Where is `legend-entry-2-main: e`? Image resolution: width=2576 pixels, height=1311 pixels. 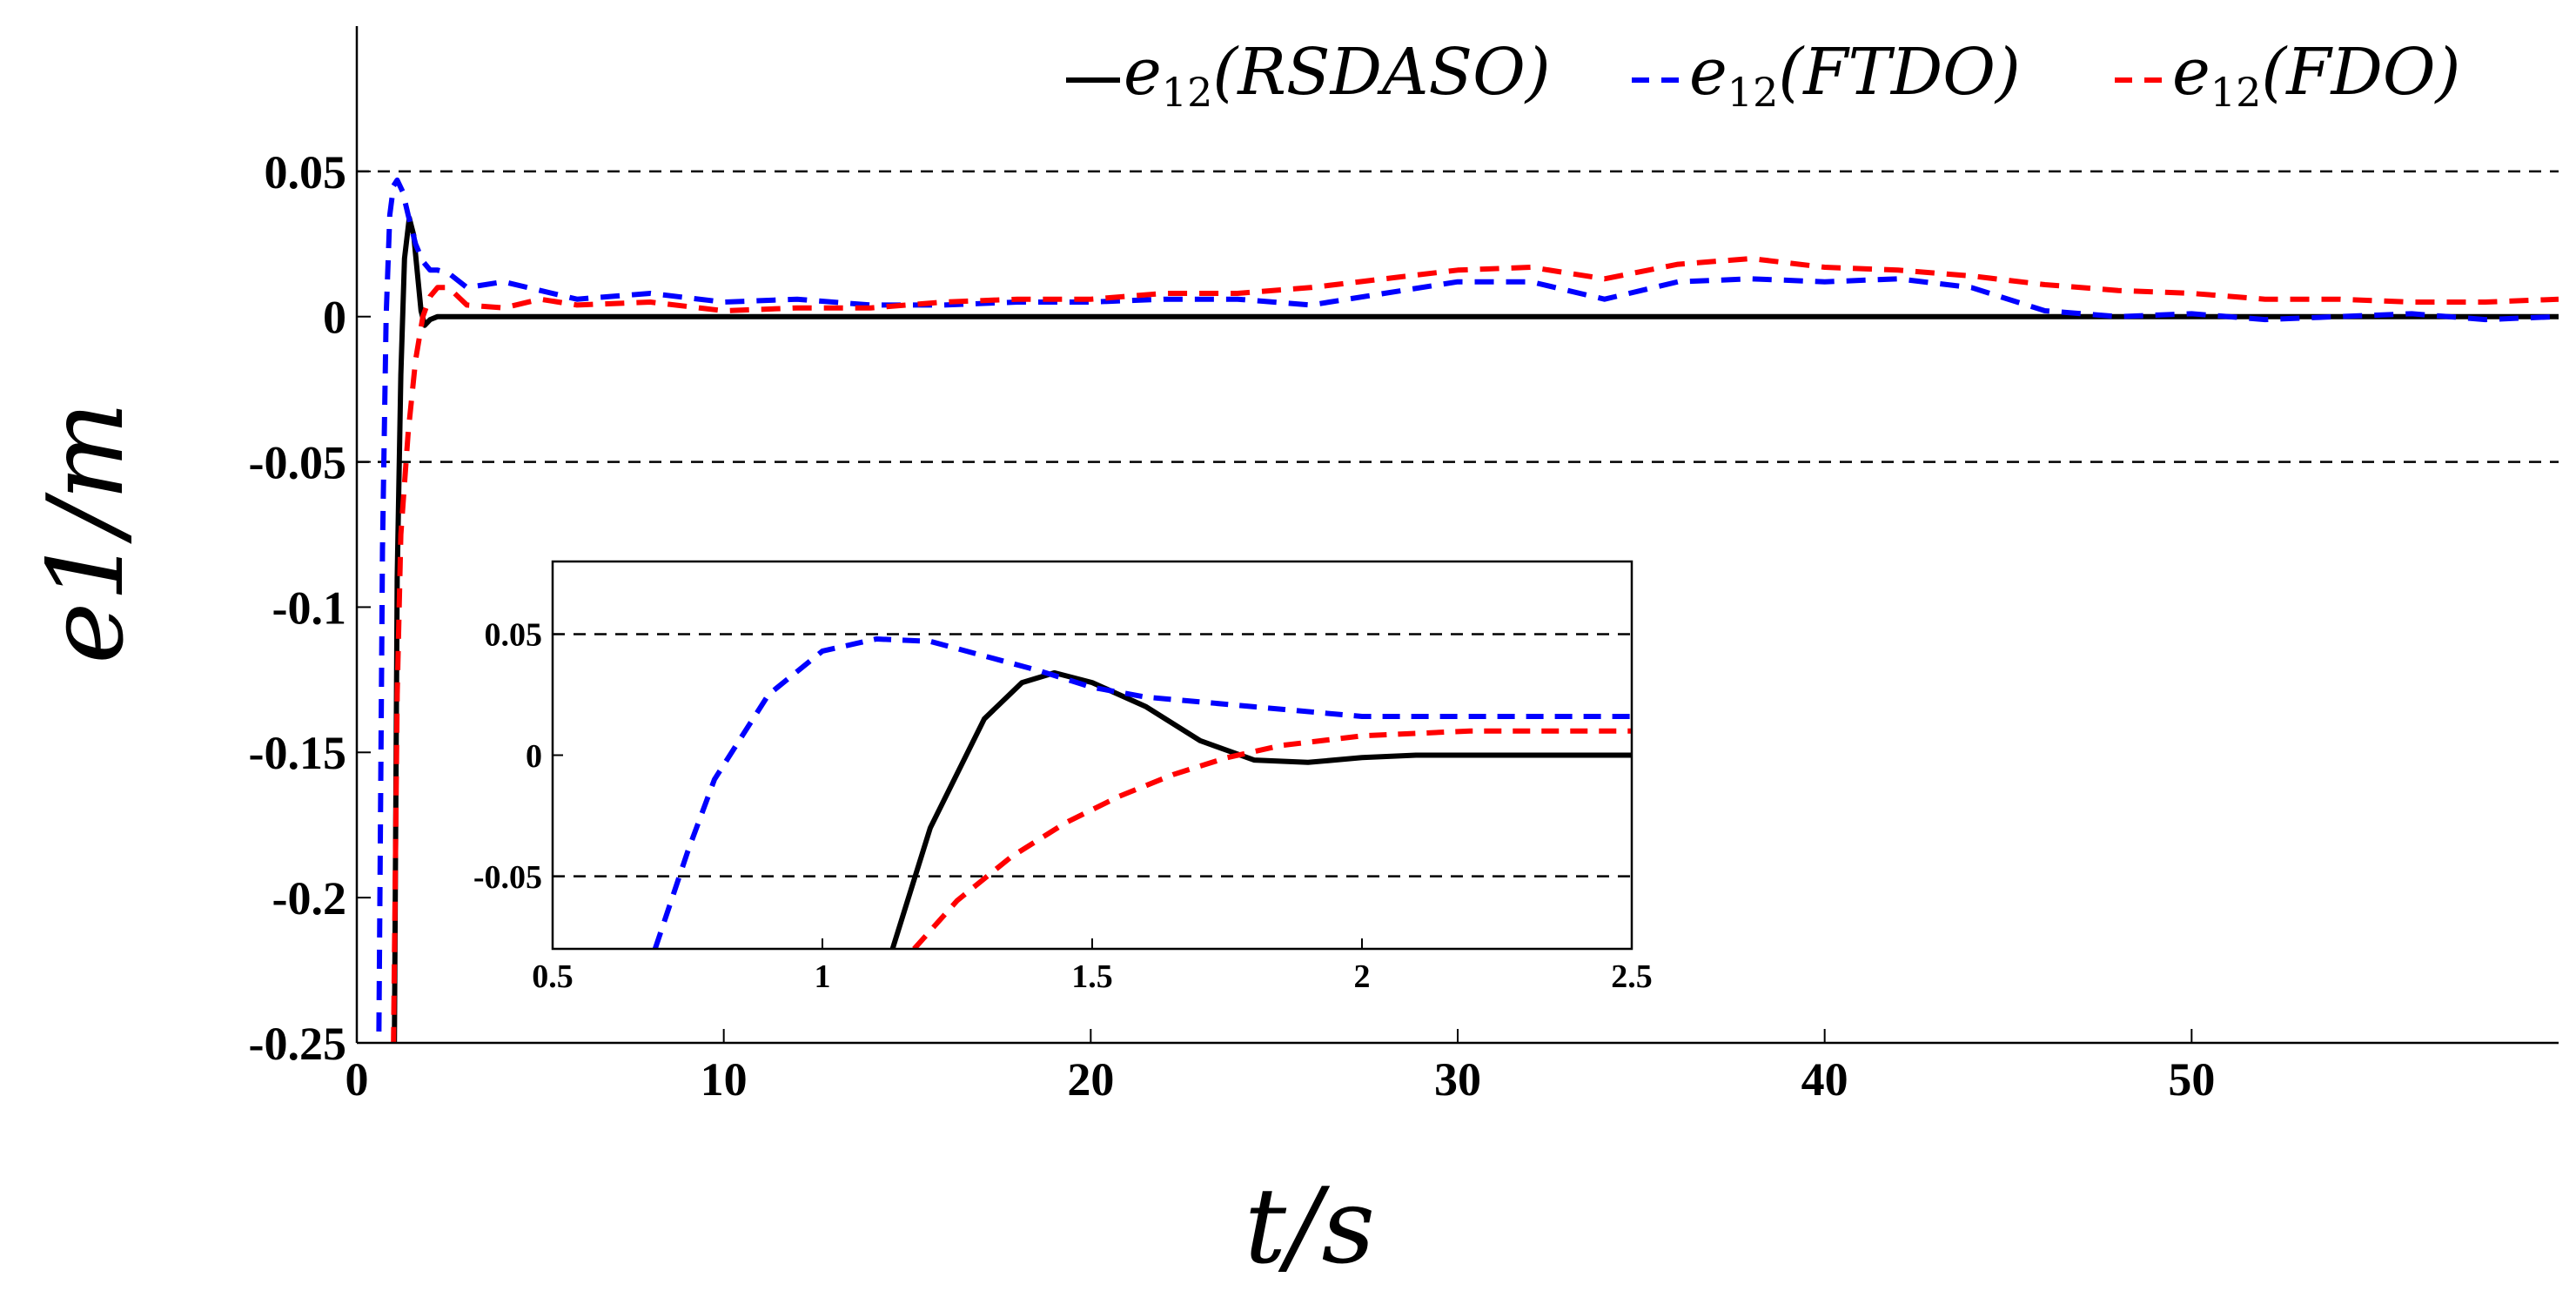
legend-entry-2-main: e is located at coordinates (2191, 73).